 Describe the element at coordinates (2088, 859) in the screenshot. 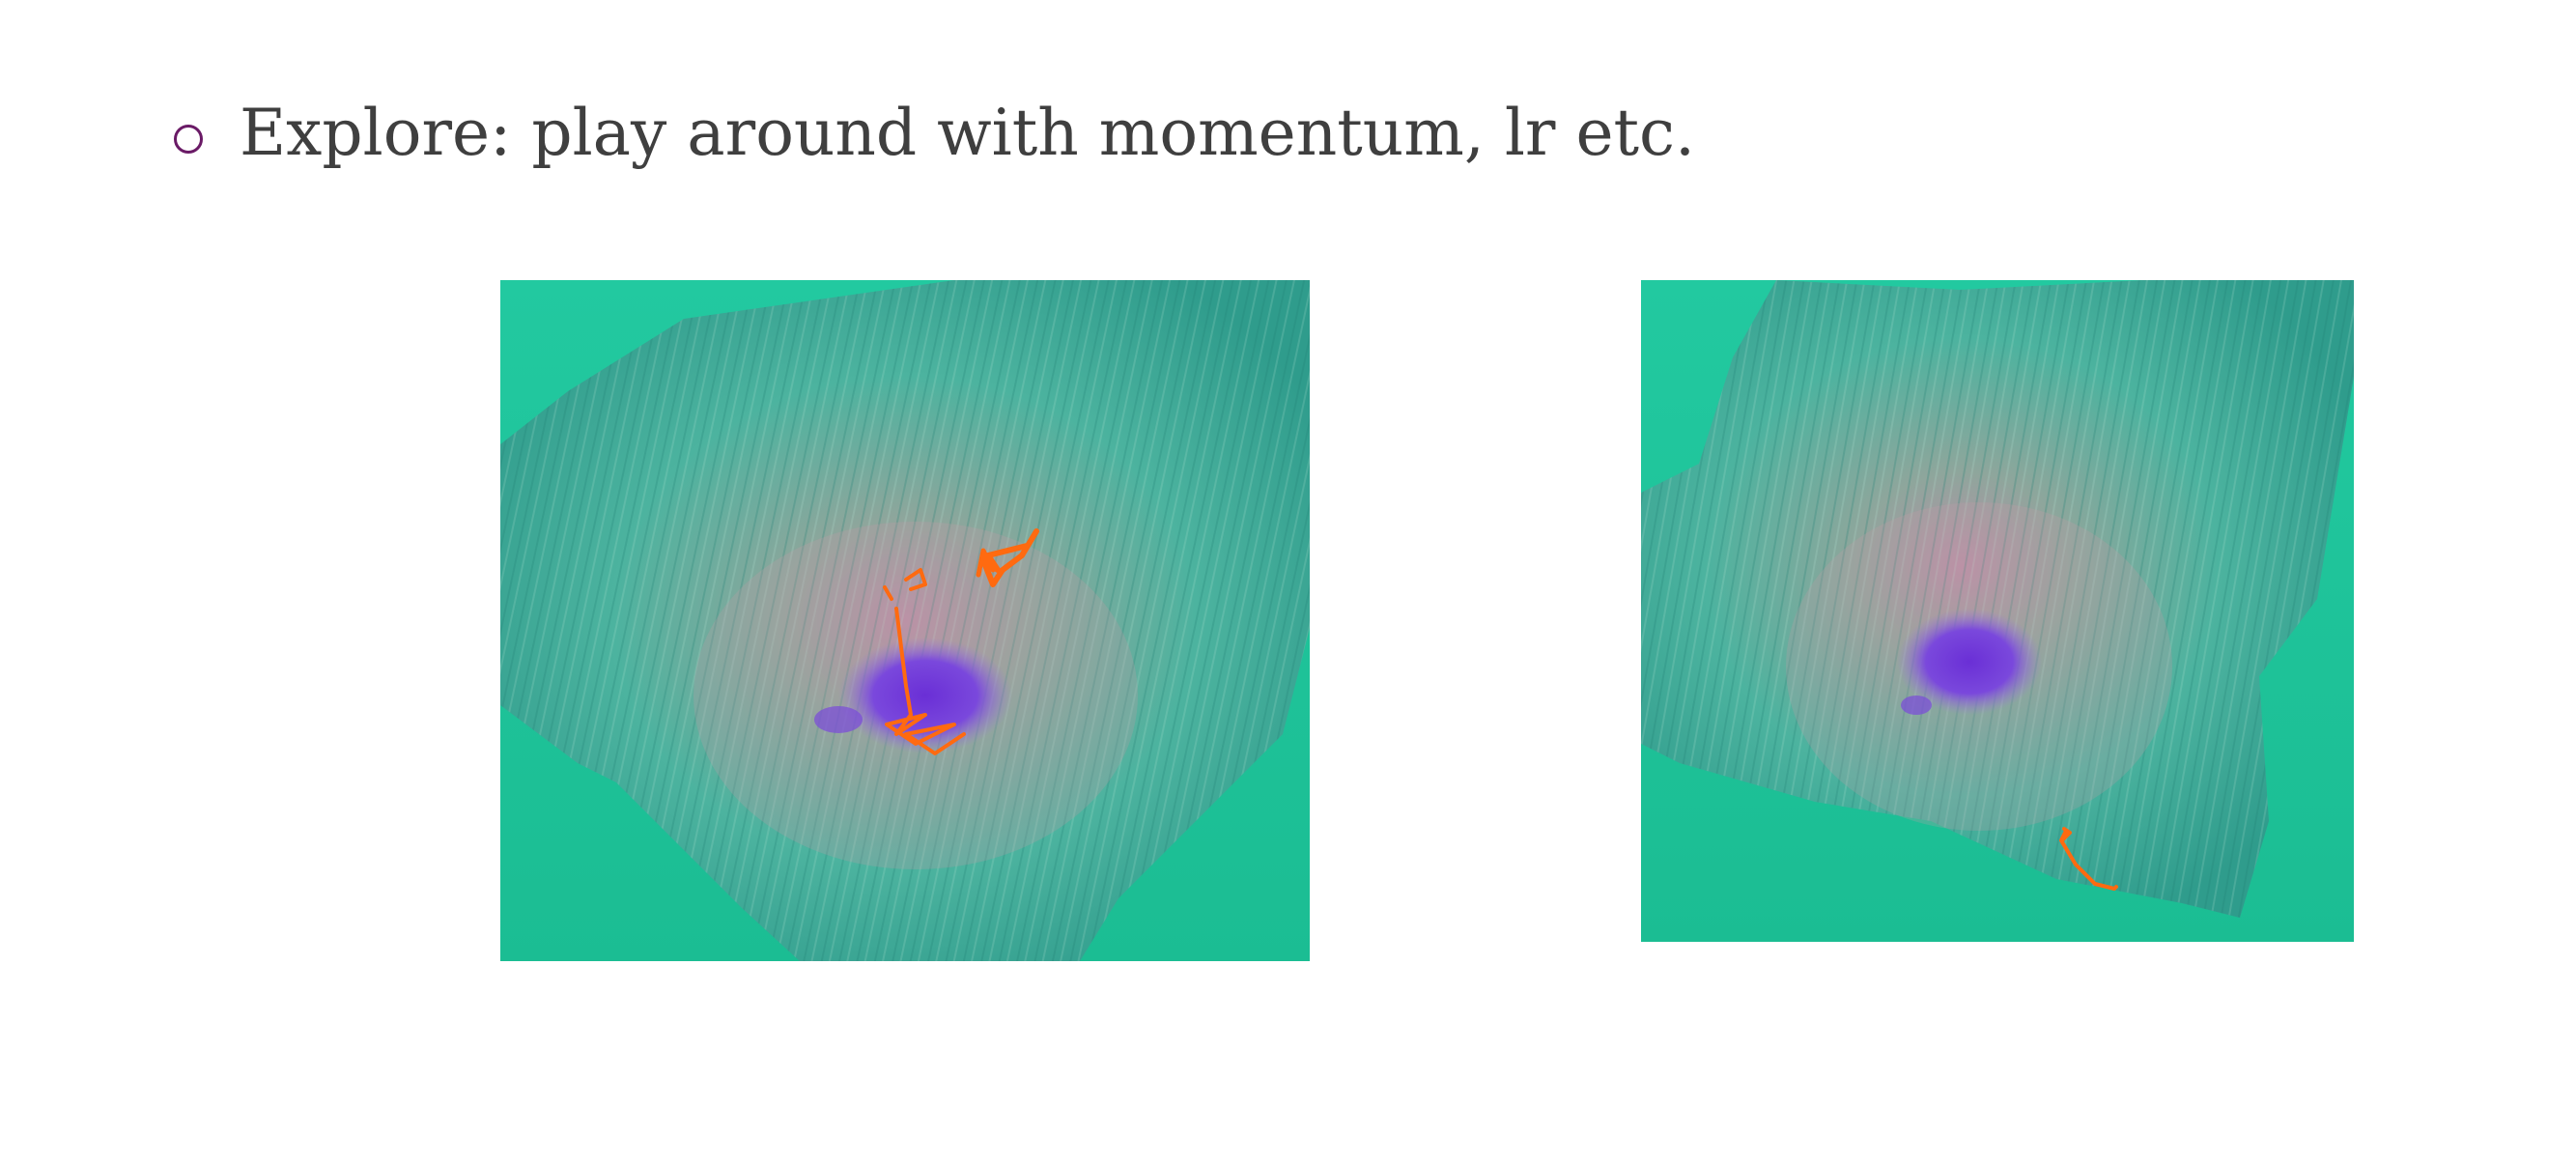

I see `optimizer-trajectory` at that location.